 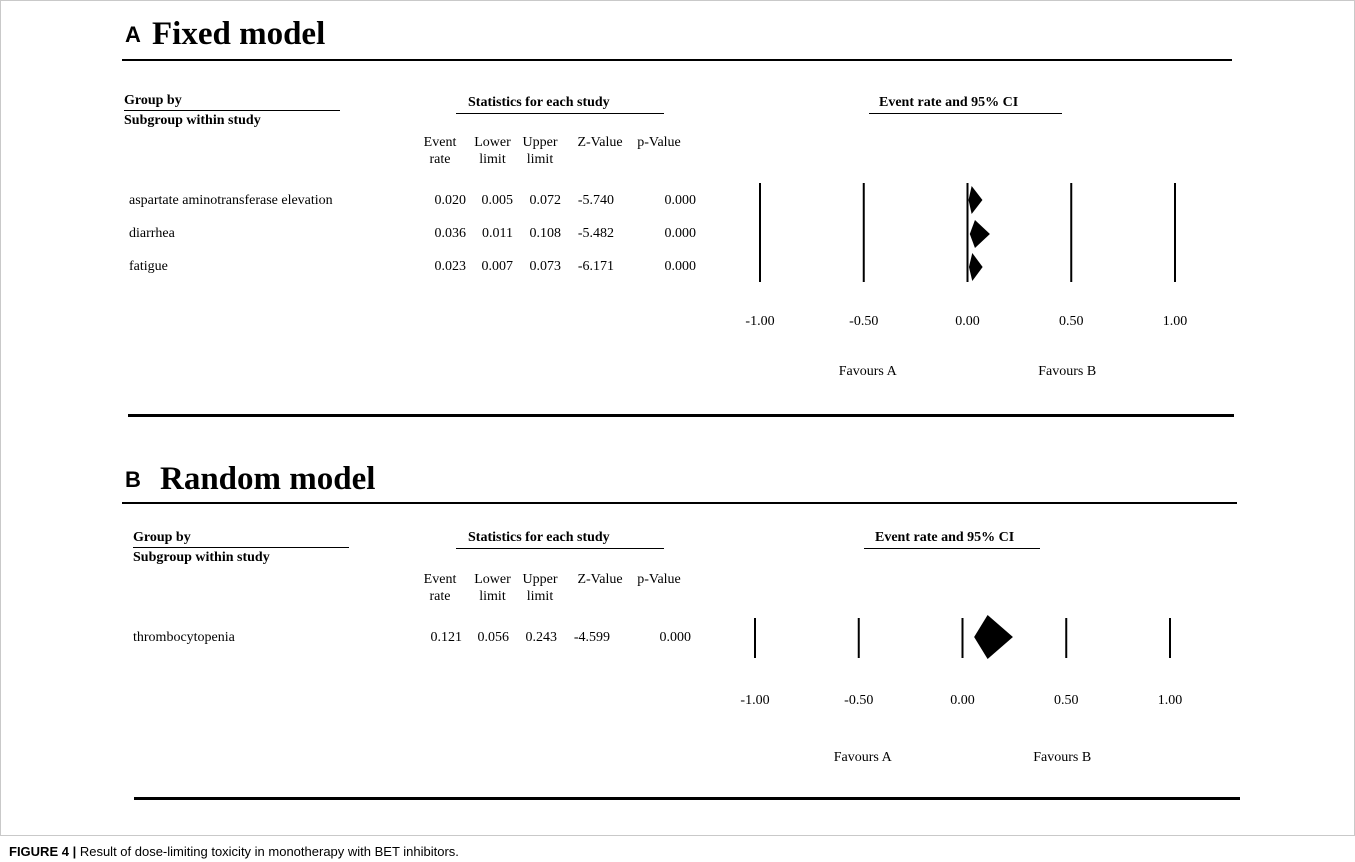 I want to click on panel-a-bottom-rule, so click(x=681, y=415).